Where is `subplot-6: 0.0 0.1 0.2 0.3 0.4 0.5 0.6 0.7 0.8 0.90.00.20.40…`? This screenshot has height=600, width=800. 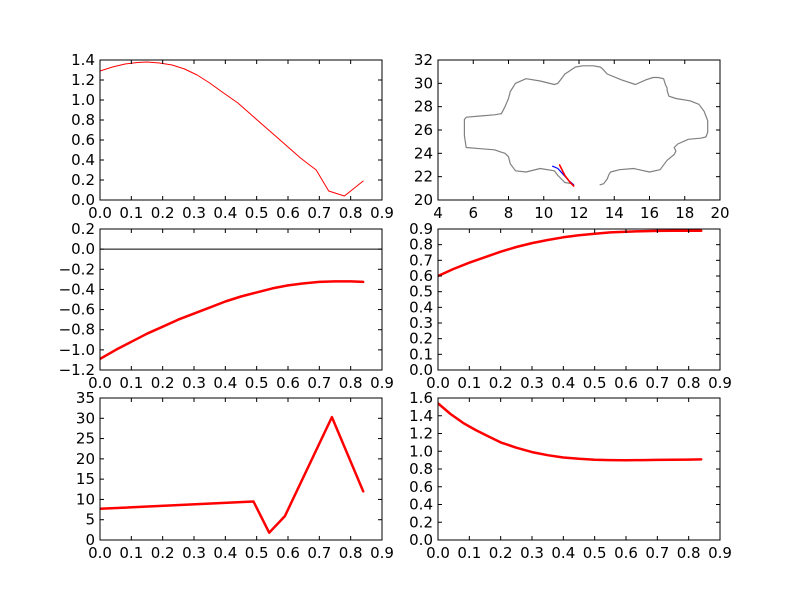 subplot-6: 0.0 0.1 0.2 0.3 0.4 0.5 0.6 0.7 0.8 0.90.00.20.40… is located at coordinates (570, 475).